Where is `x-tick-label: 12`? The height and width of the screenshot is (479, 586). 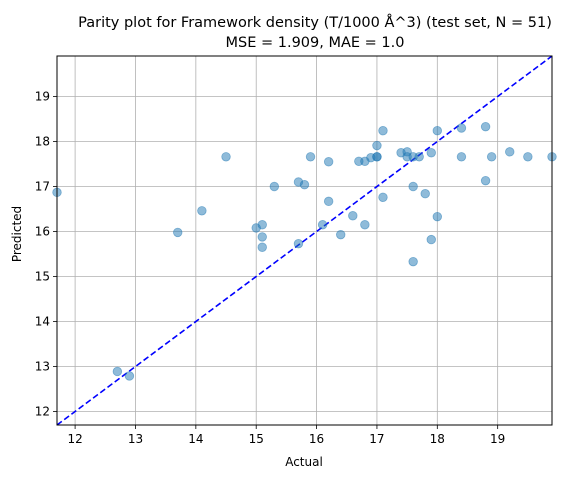 x-tick-label: 12 is located at coordinates (74, 439).